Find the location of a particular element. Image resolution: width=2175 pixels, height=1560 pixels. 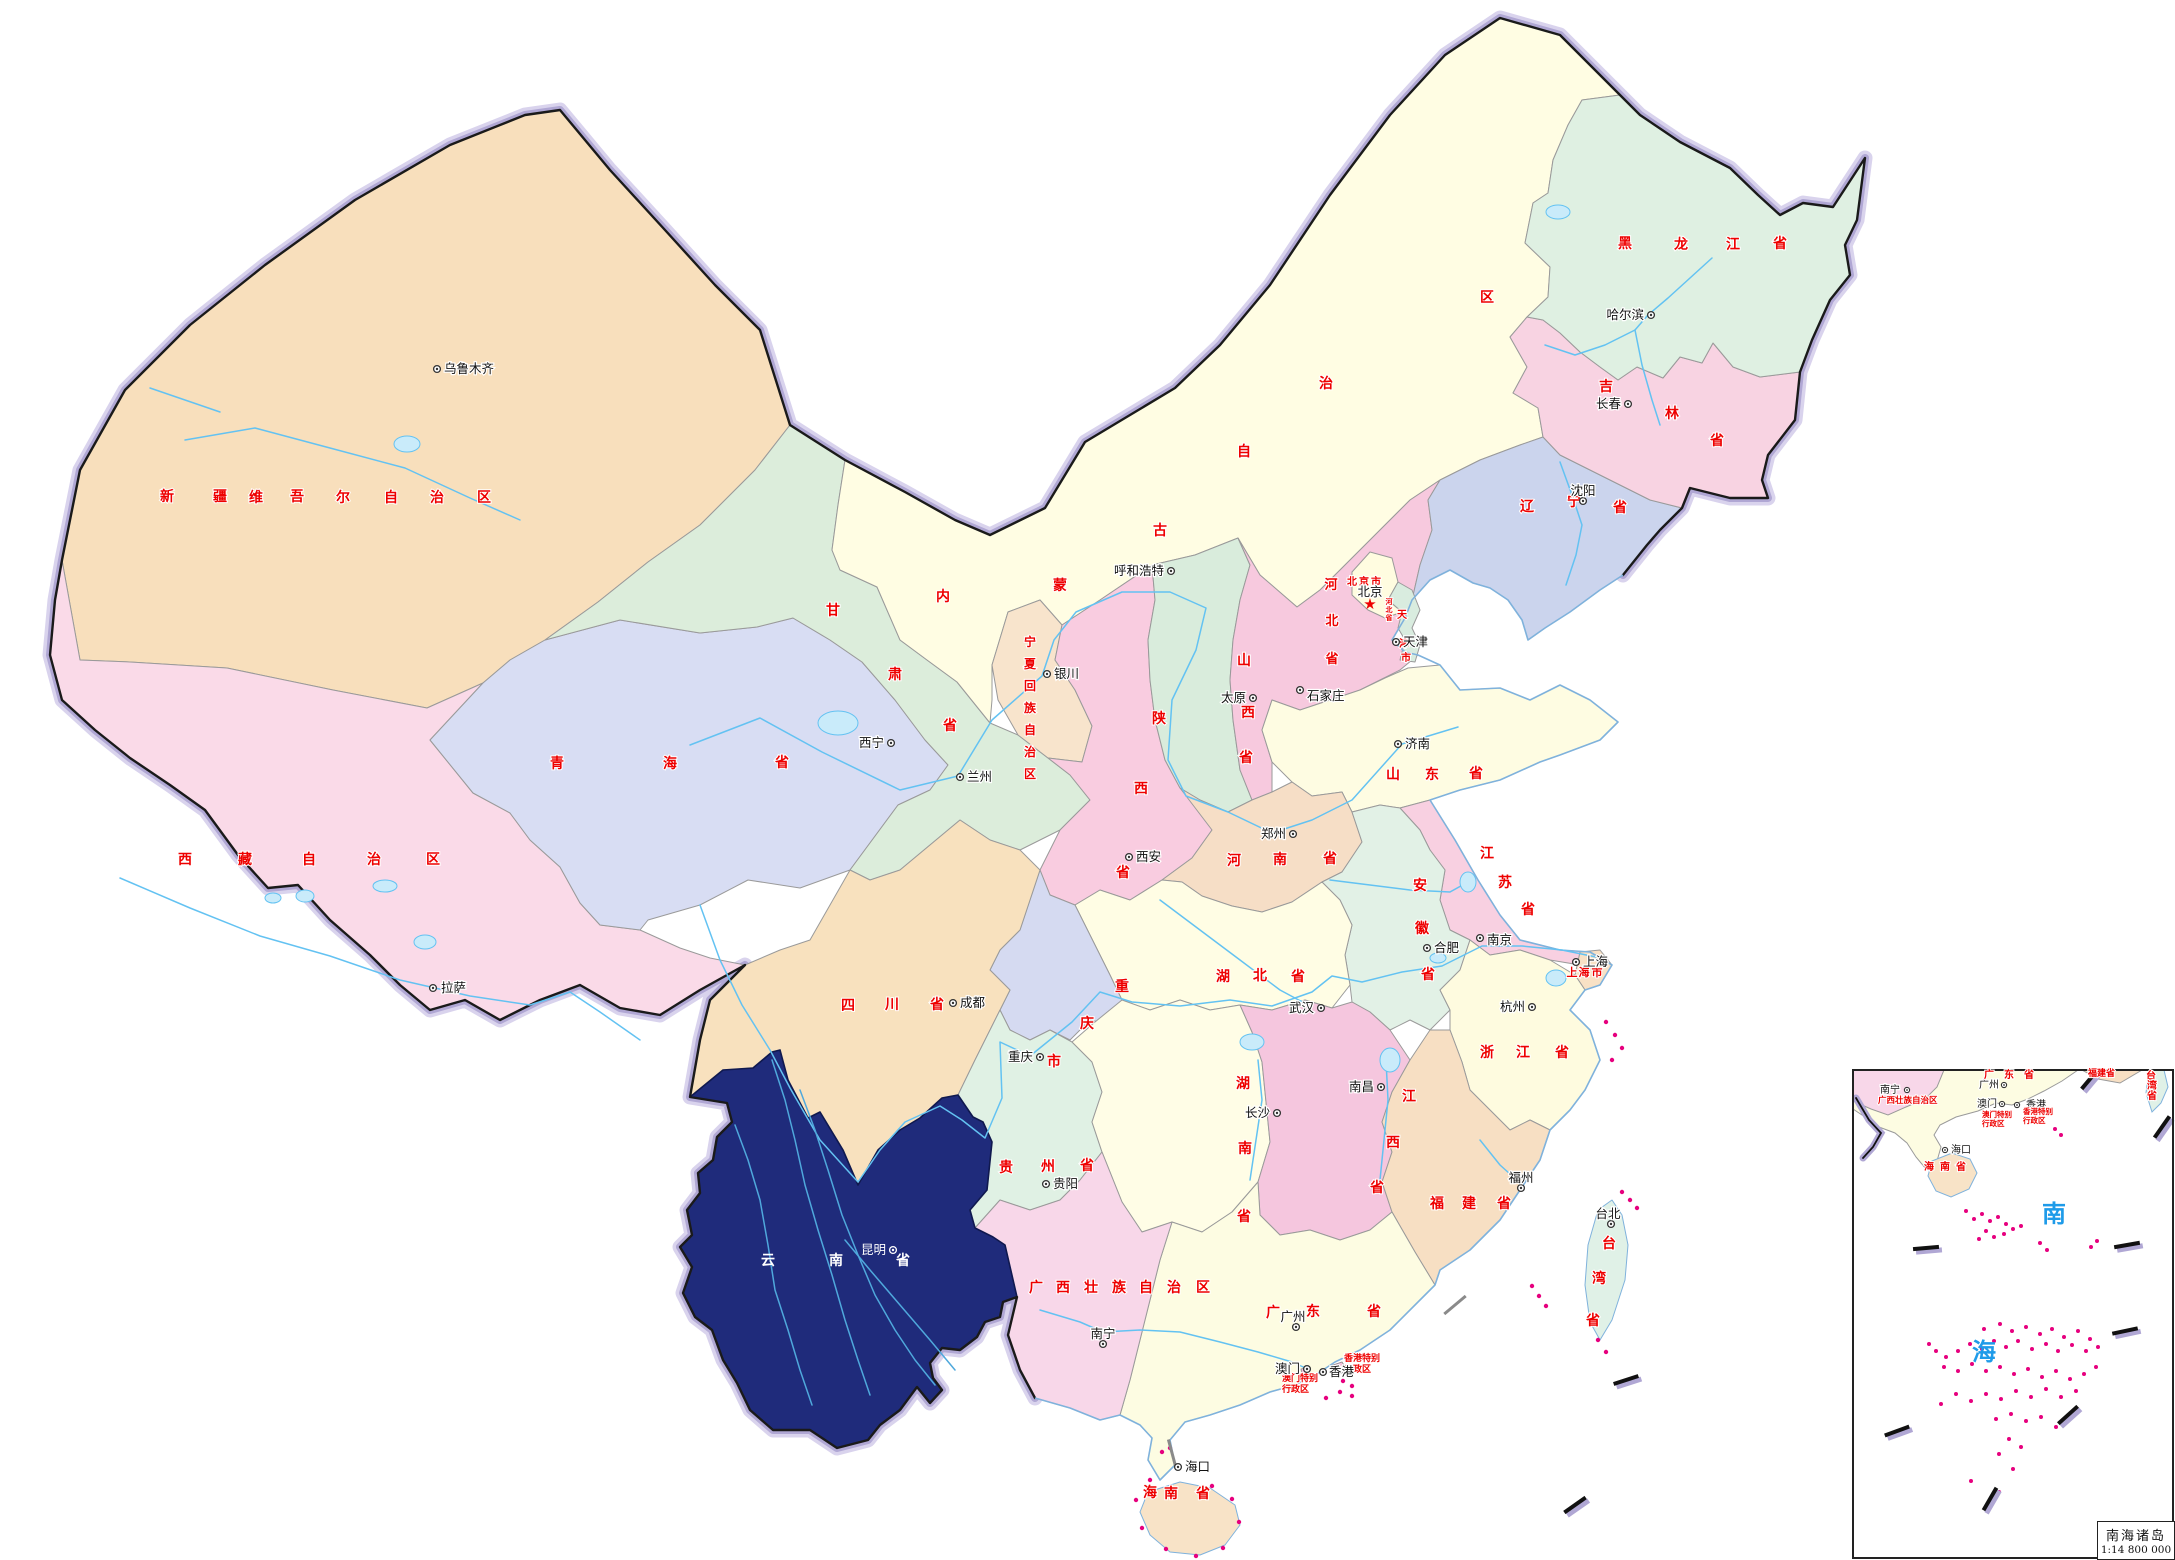

city-label: 沈阳 is located at coordinates (1582, 490).